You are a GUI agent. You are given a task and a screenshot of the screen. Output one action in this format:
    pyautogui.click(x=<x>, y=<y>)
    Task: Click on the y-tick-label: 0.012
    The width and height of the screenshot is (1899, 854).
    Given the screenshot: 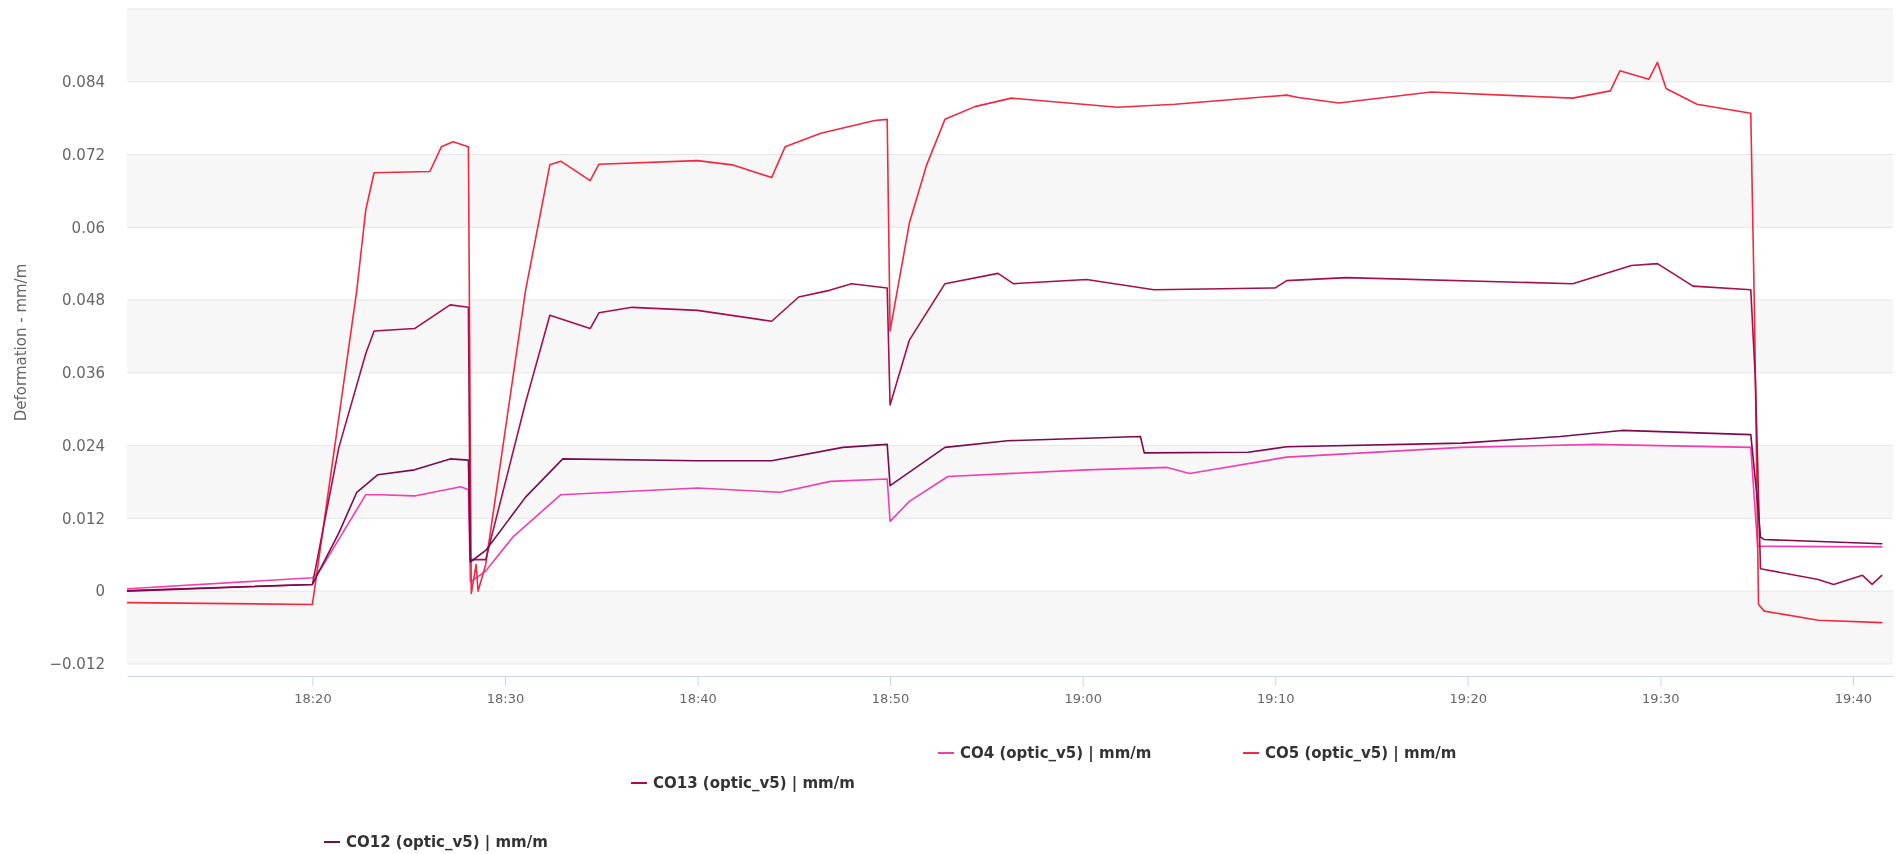 What is the action you would take?
    pyautogui.click(x=83, y=518)
    